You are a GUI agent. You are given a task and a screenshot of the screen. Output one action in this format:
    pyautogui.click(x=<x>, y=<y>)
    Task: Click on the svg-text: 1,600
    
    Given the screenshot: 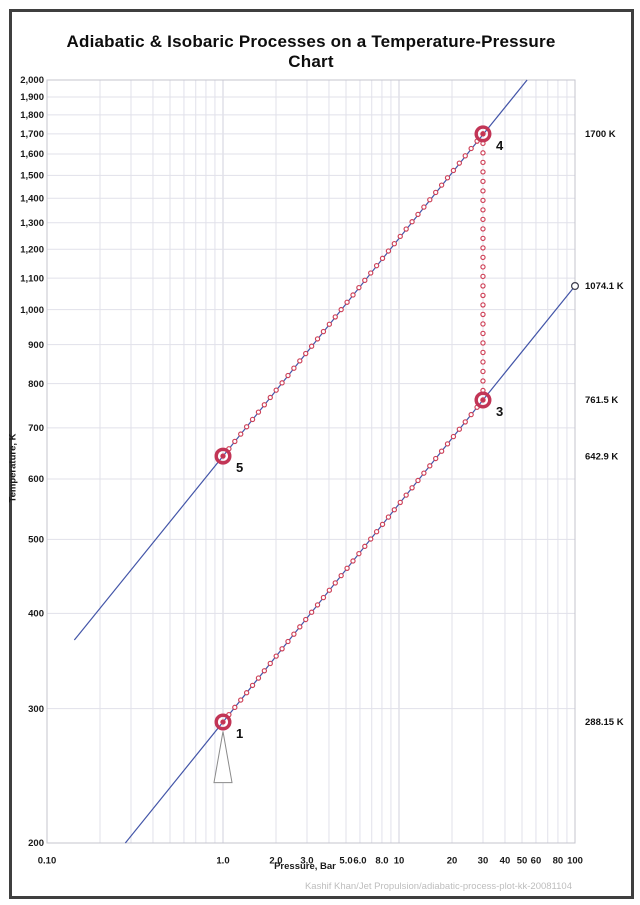 What is the action you would take?
    pyautogui.click(x=32, y=154)
    